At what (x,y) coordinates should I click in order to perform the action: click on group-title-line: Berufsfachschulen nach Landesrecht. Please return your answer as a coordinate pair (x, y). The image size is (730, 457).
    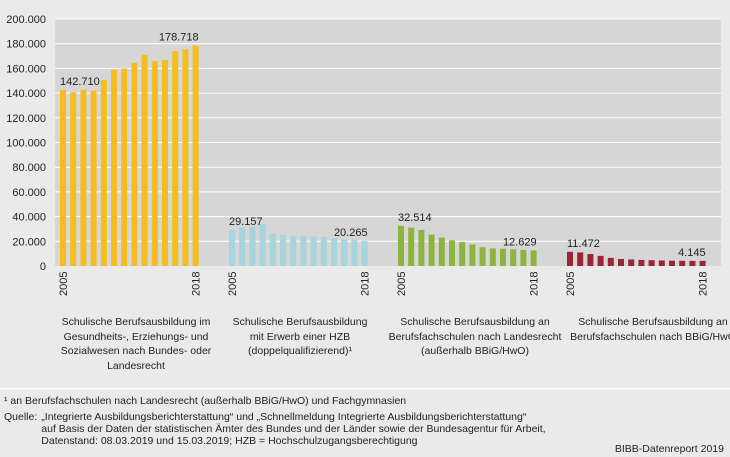
    Looking at the image, I should click on (475, 336).